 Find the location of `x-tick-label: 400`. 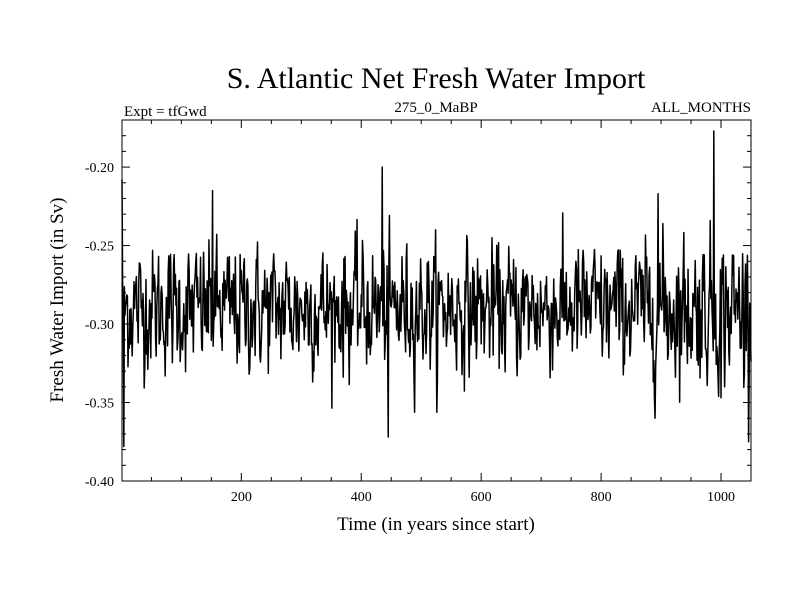

x-tick-label: 400 is located at coordinates (361, 497).